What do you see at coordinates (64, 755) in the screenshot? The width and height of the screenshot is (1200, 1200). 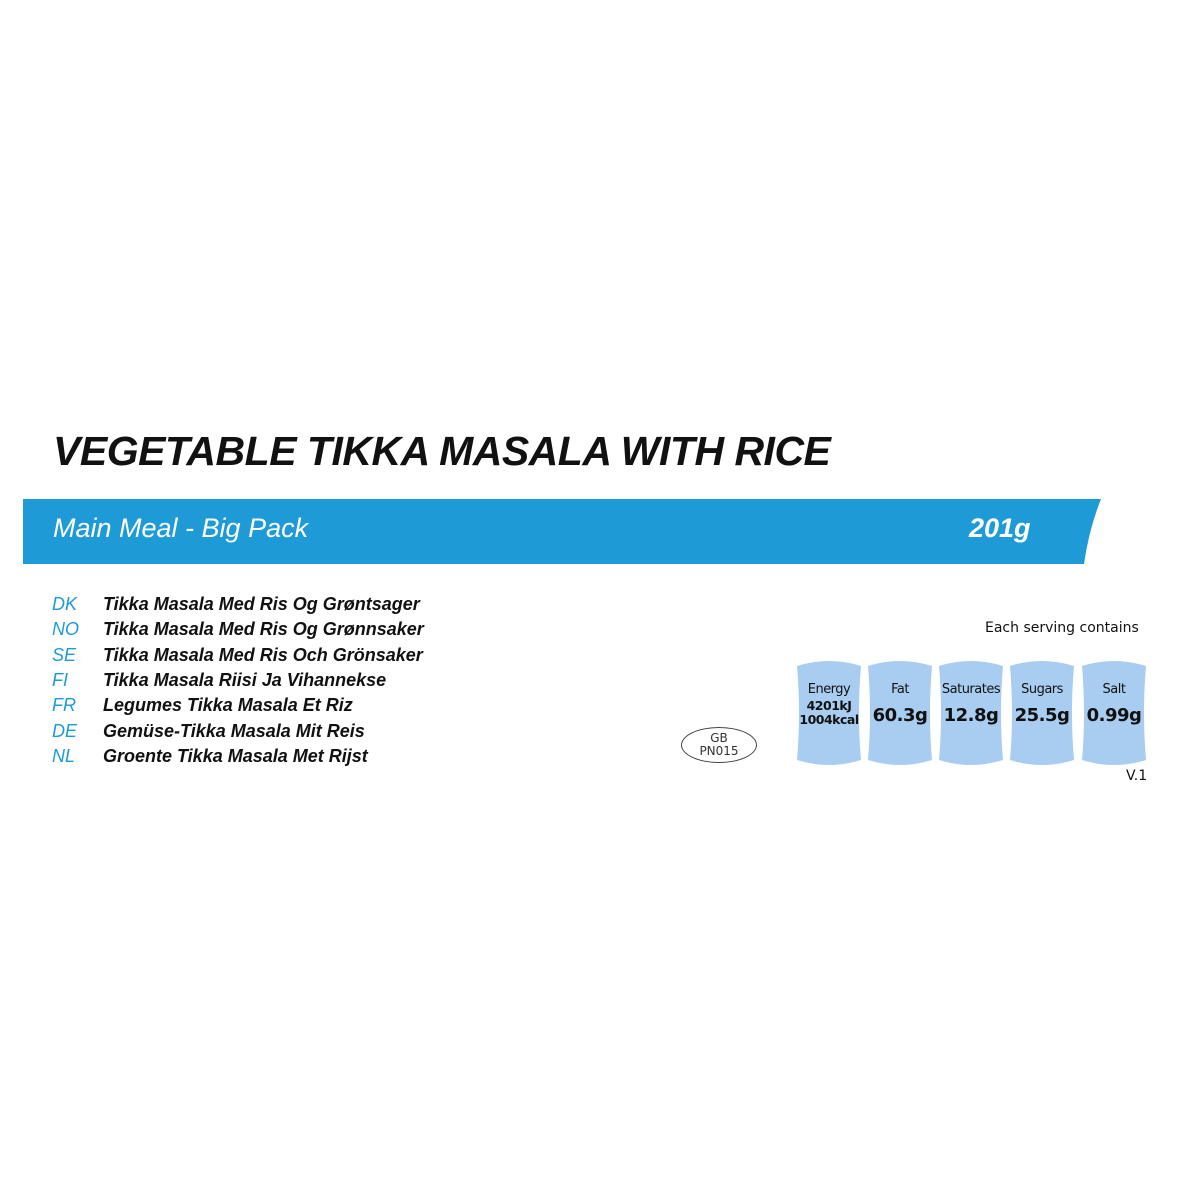 I see `language-code: NL` at bounding box center [64, 755].